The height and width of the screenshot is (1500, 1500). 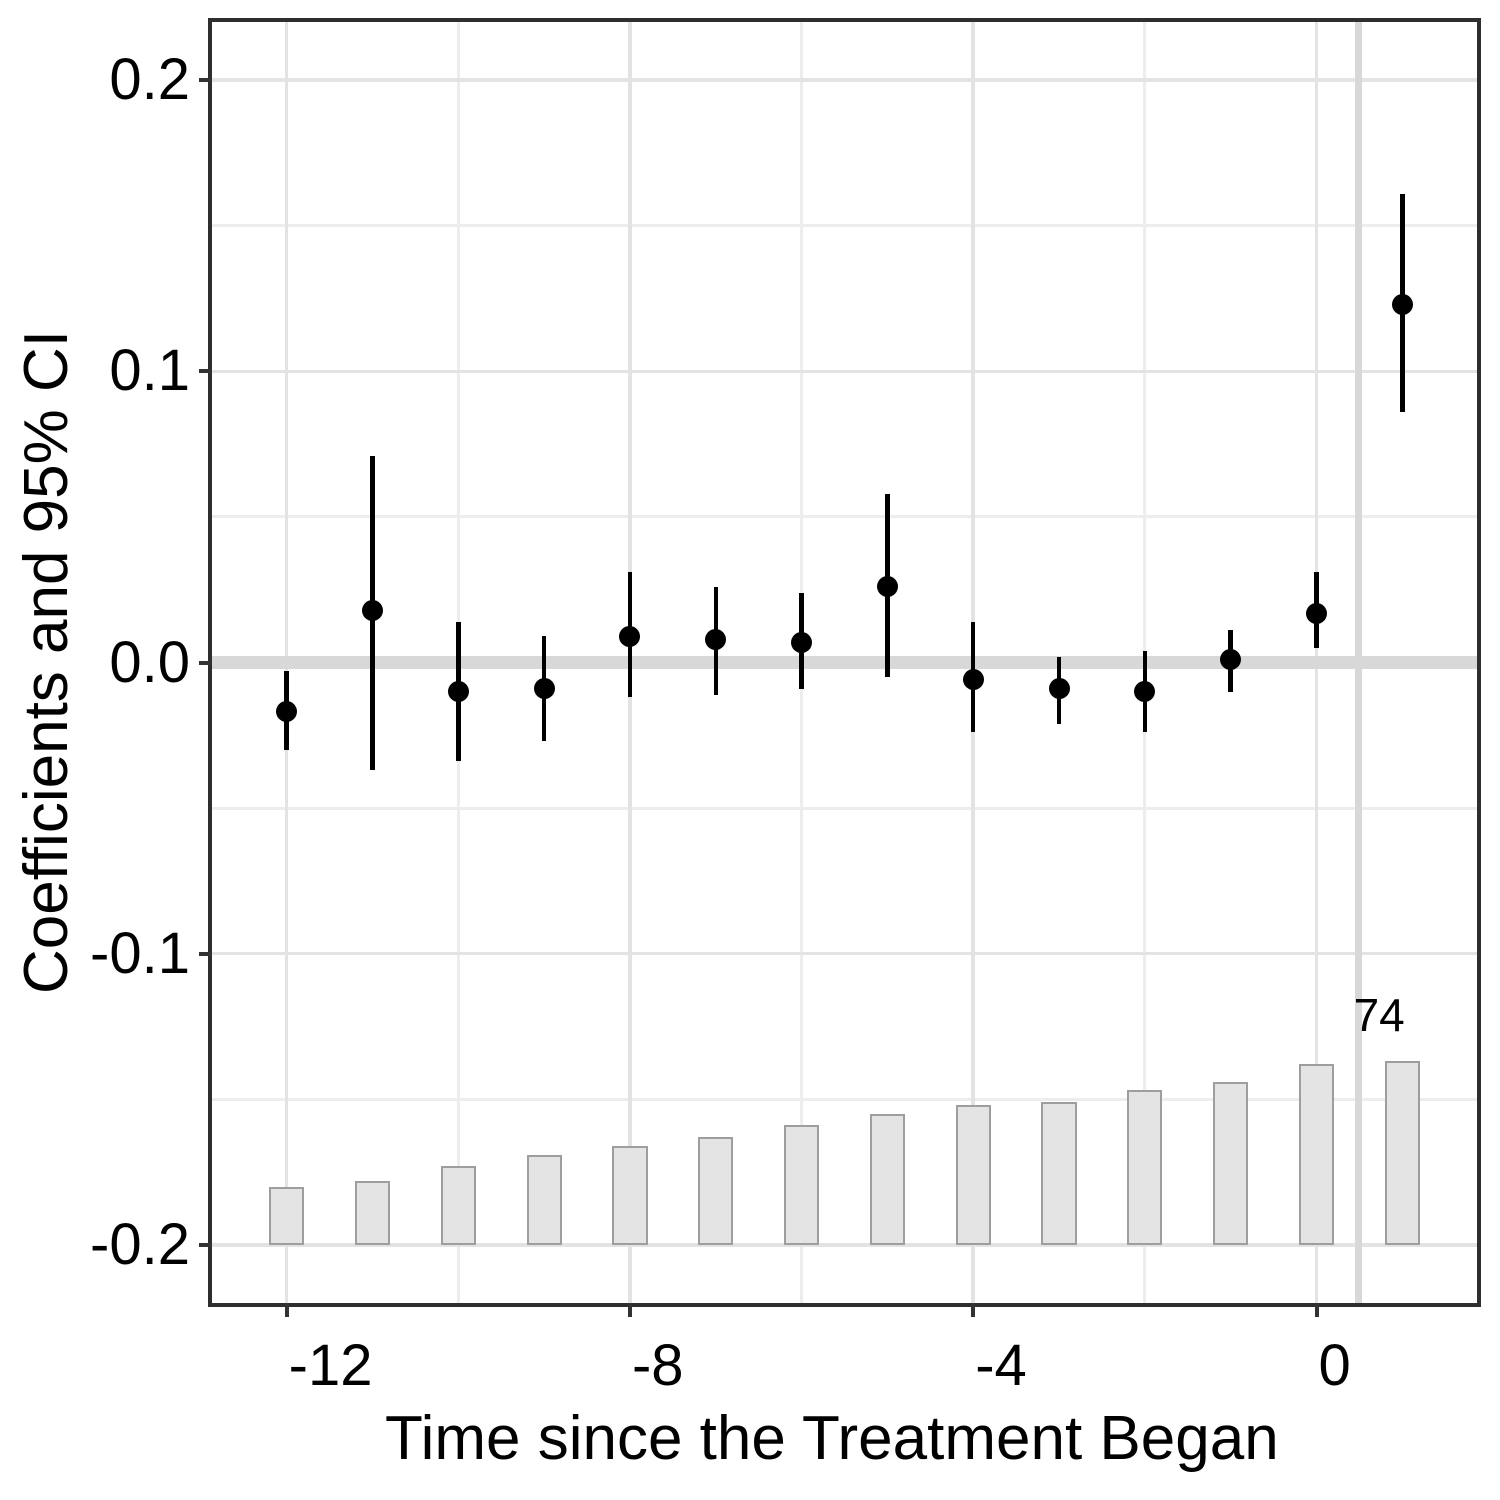 What do you see at coordinates (149, 80) in the screenshot?
I see `y-tick-label: 0.2` at bounding box center [149, 80].